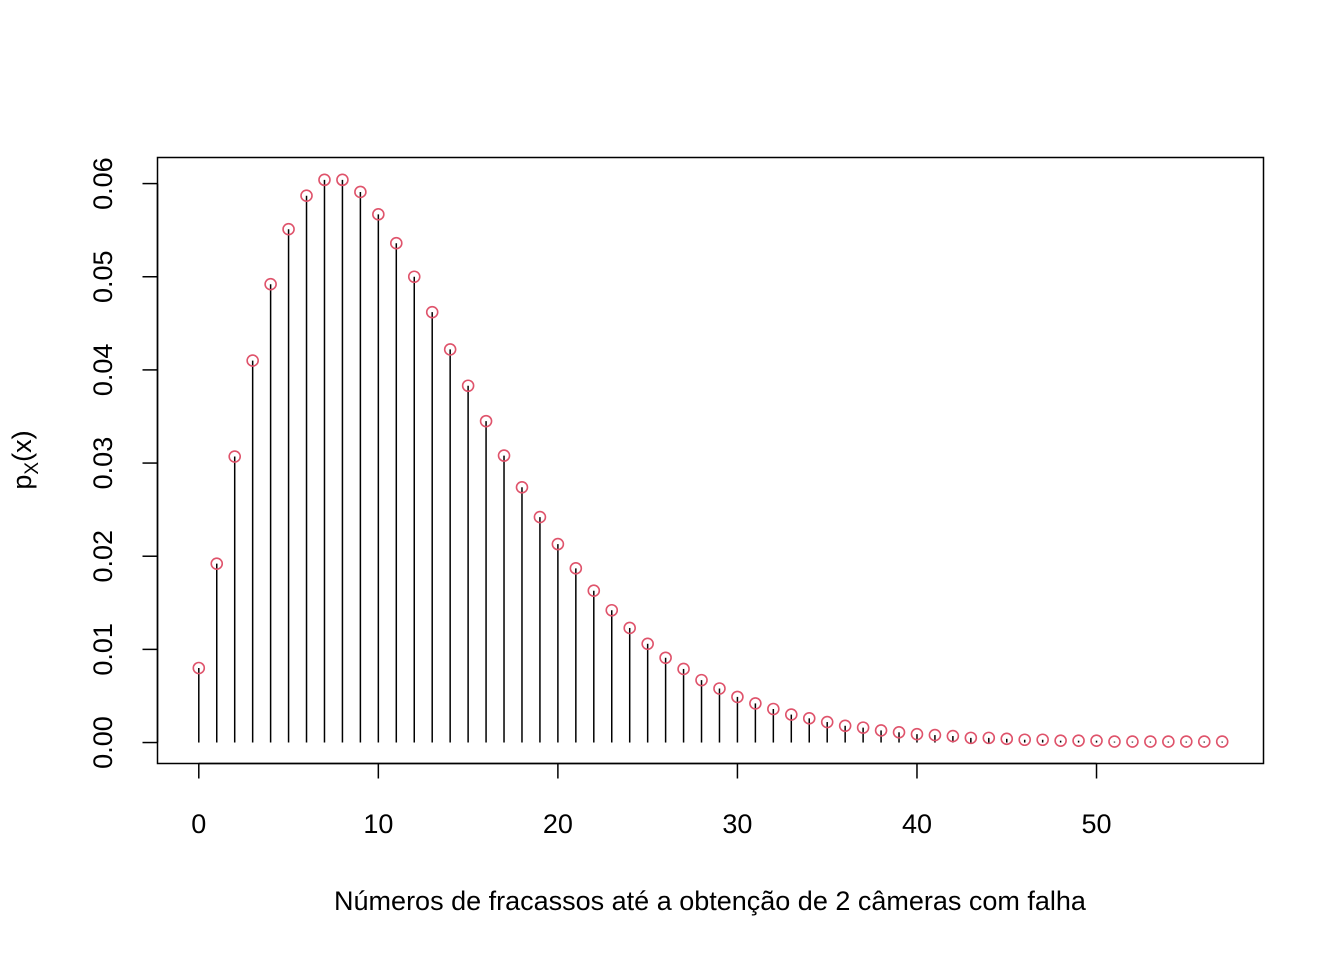 The image size is (1344, 960). Describe the element at coordinates (103, 742) in the screenshot. I see `y-tick-label: 0.00` at that location.